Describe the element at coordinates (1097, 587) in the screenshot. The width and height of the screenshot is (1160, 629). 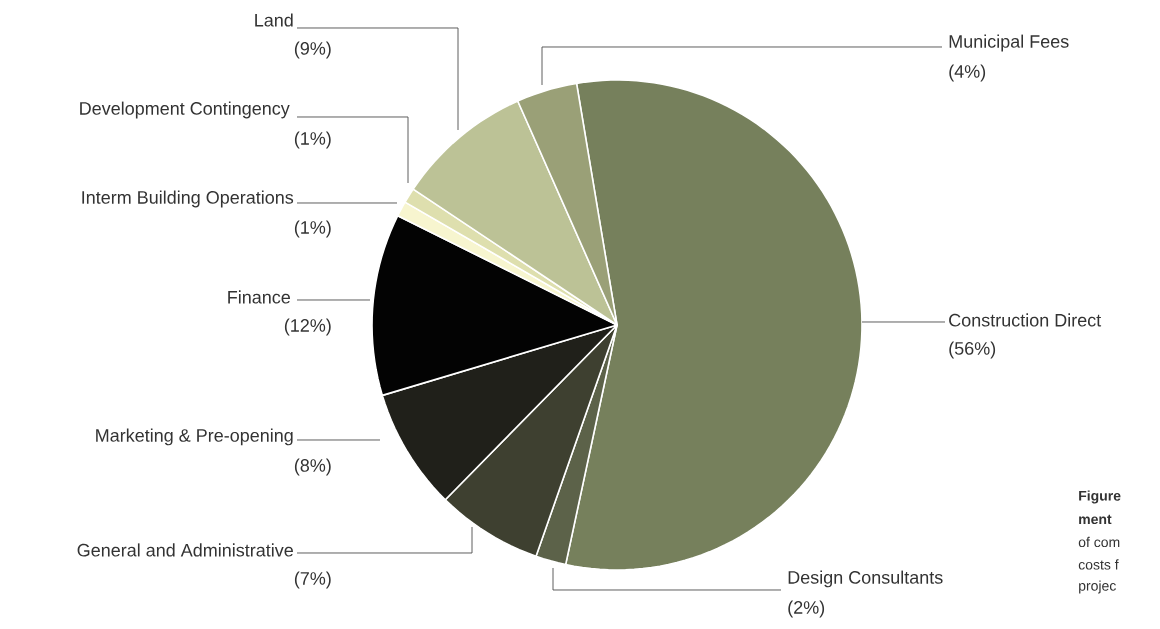
I see `text: projec` at that location.